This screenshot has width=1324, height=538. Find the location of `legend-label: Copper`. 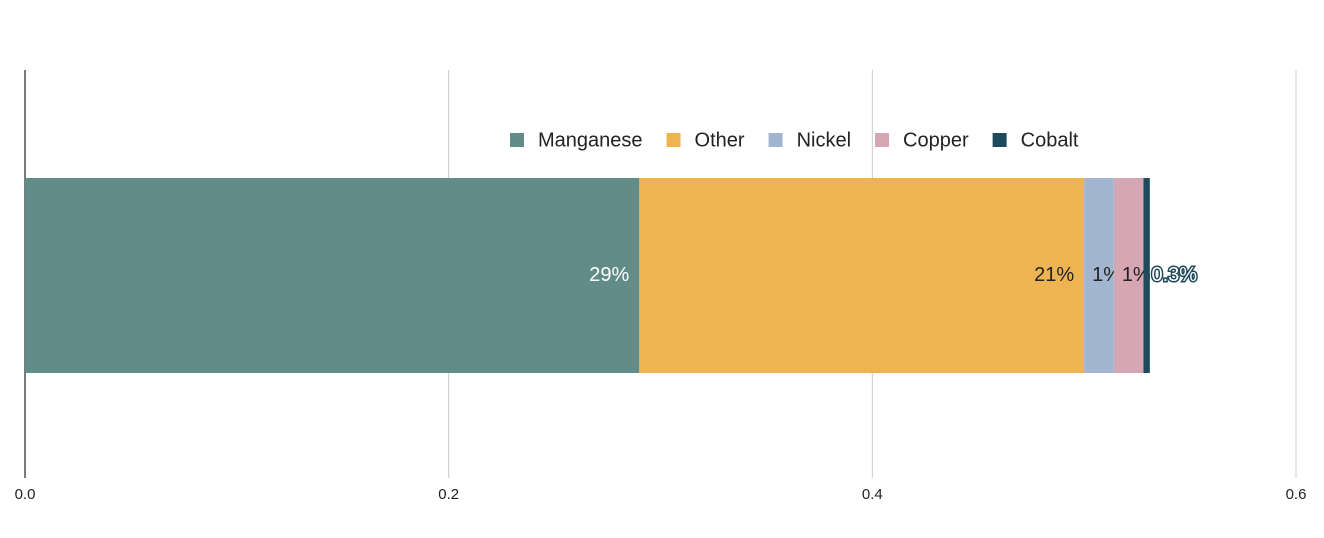

legend-label: Copper is located at coordinates (936, 140).